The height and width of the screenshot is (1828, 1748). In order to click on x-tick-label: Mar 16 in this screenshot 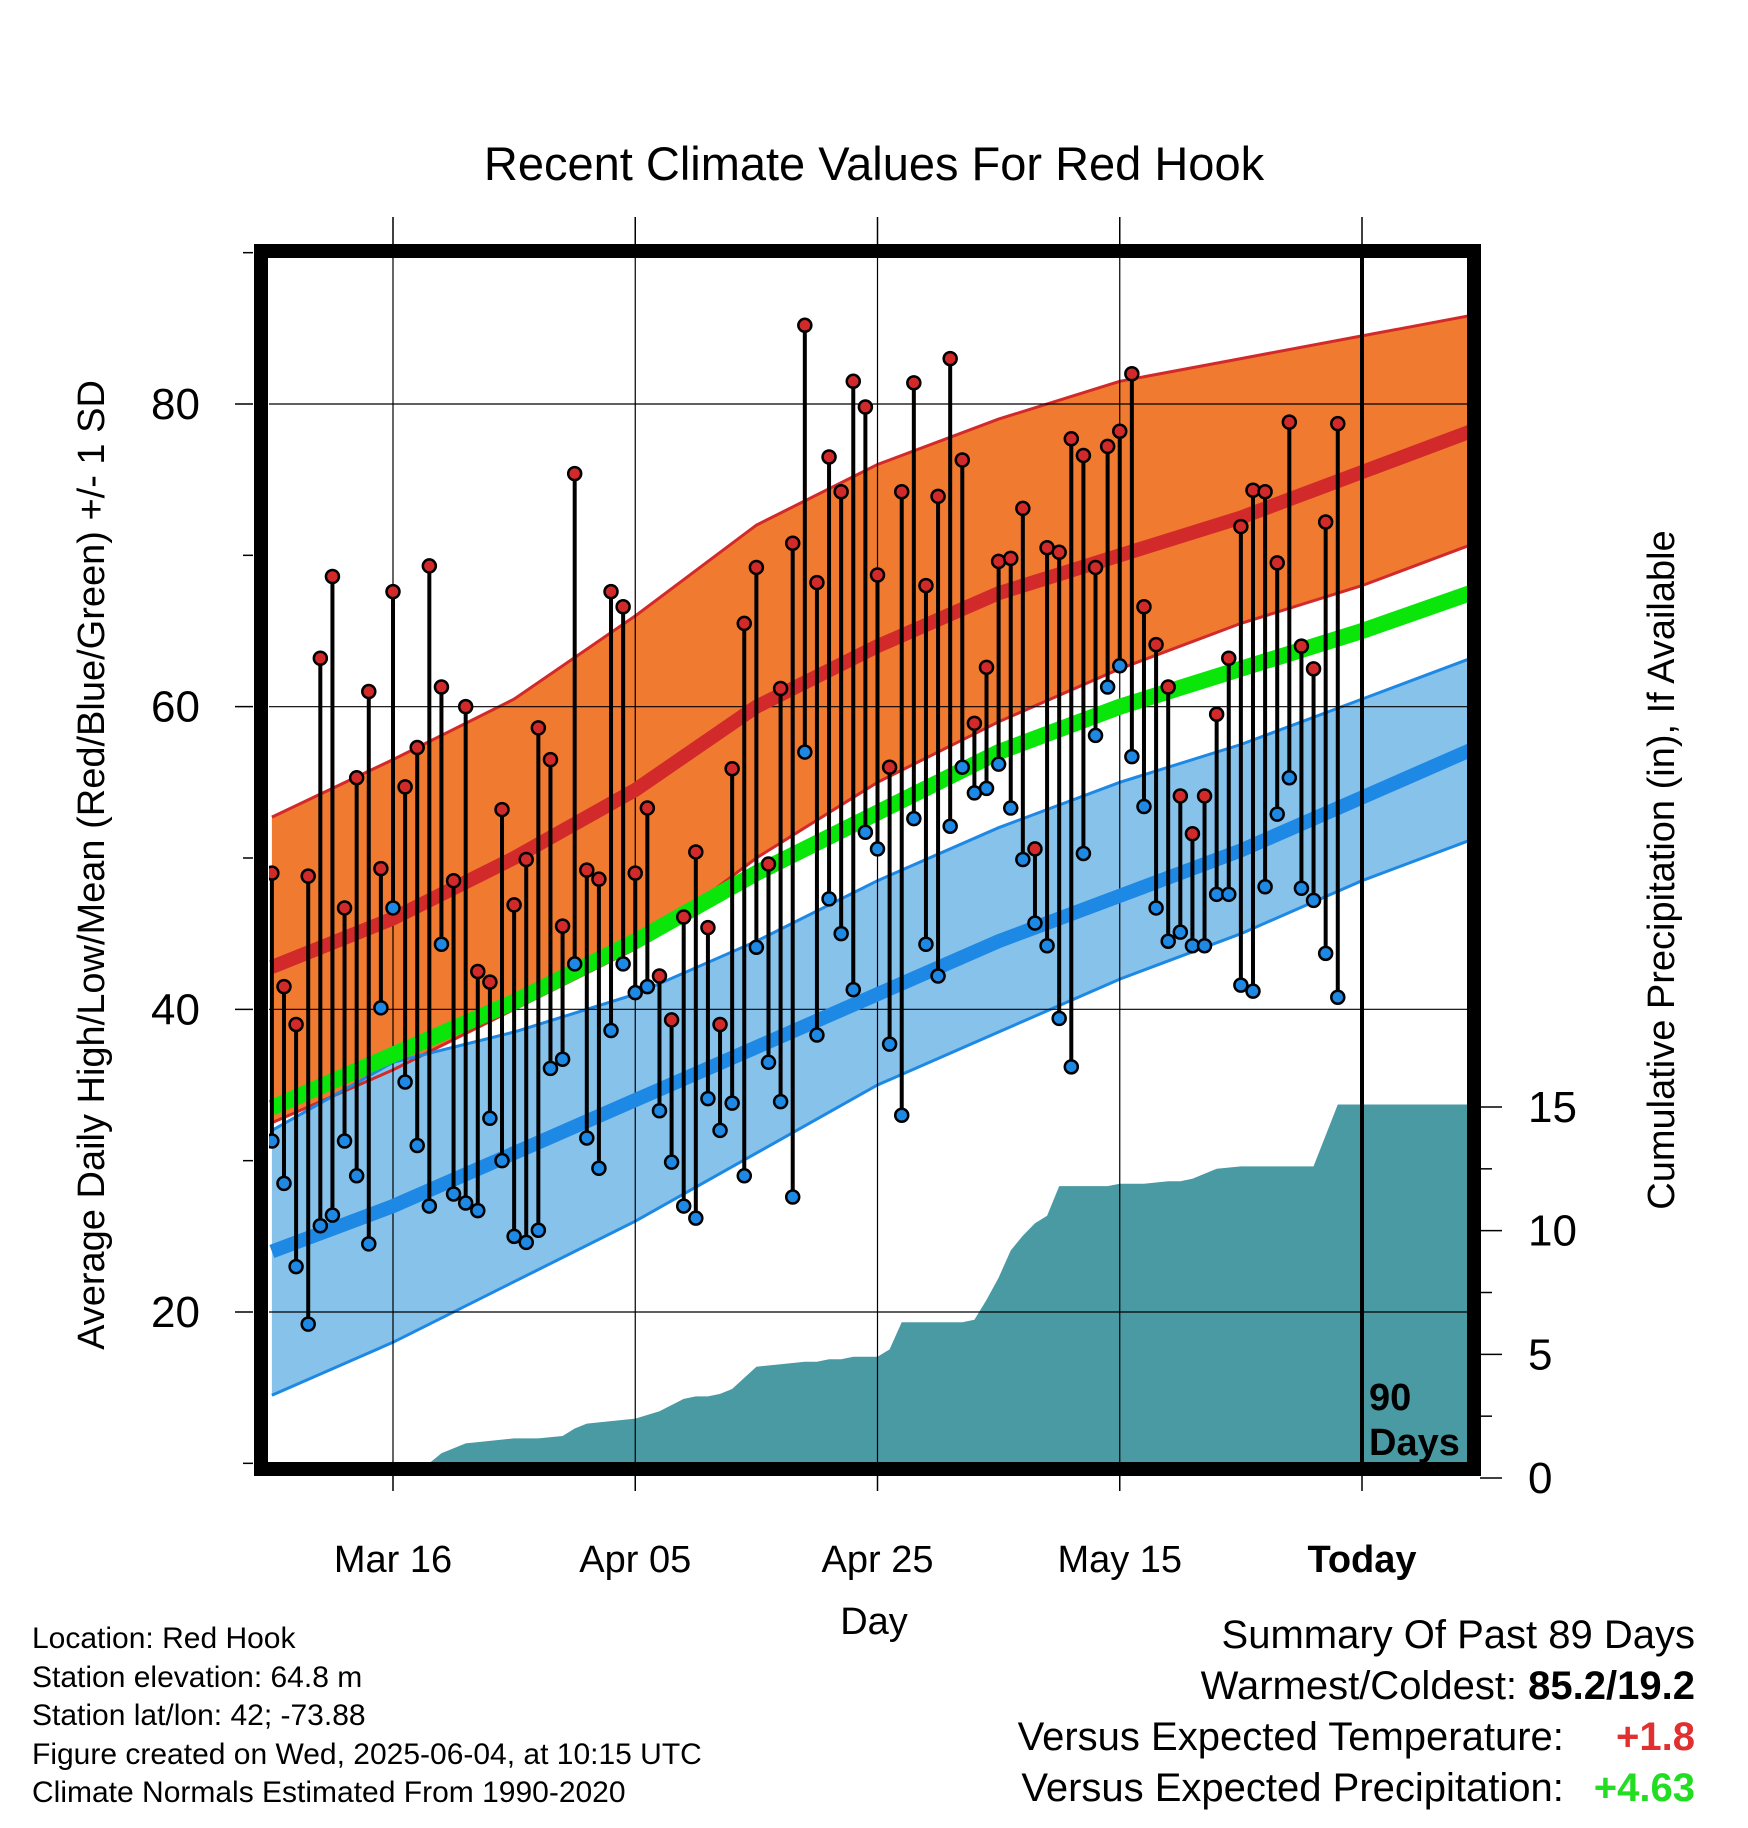, I will do `click(393, 1560)`.